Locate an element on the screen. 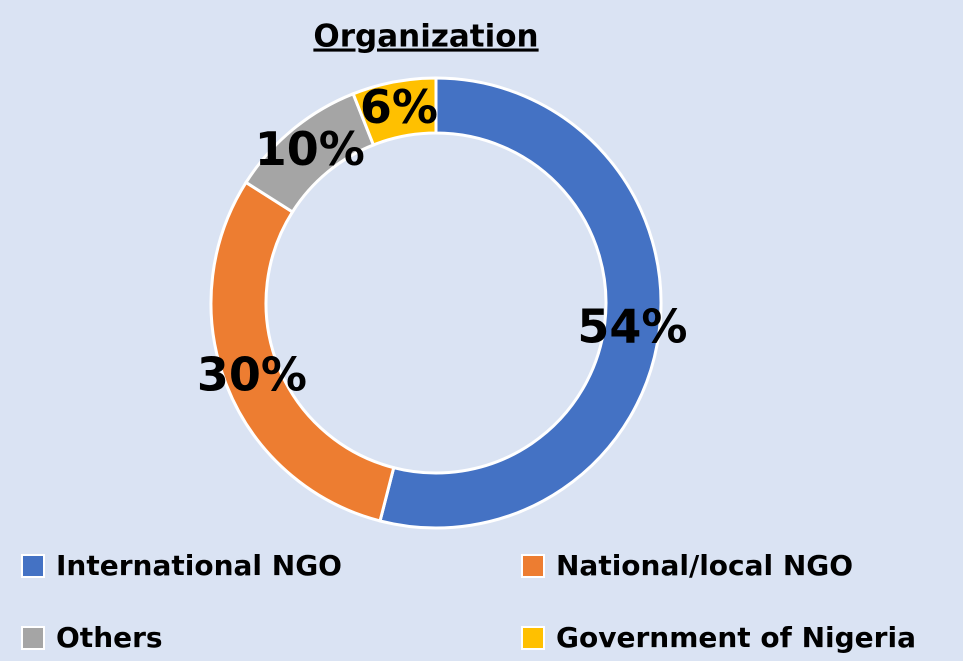 This screenshot has width=963, height=661. data-label: 6% is located at coordinates (399, 107).